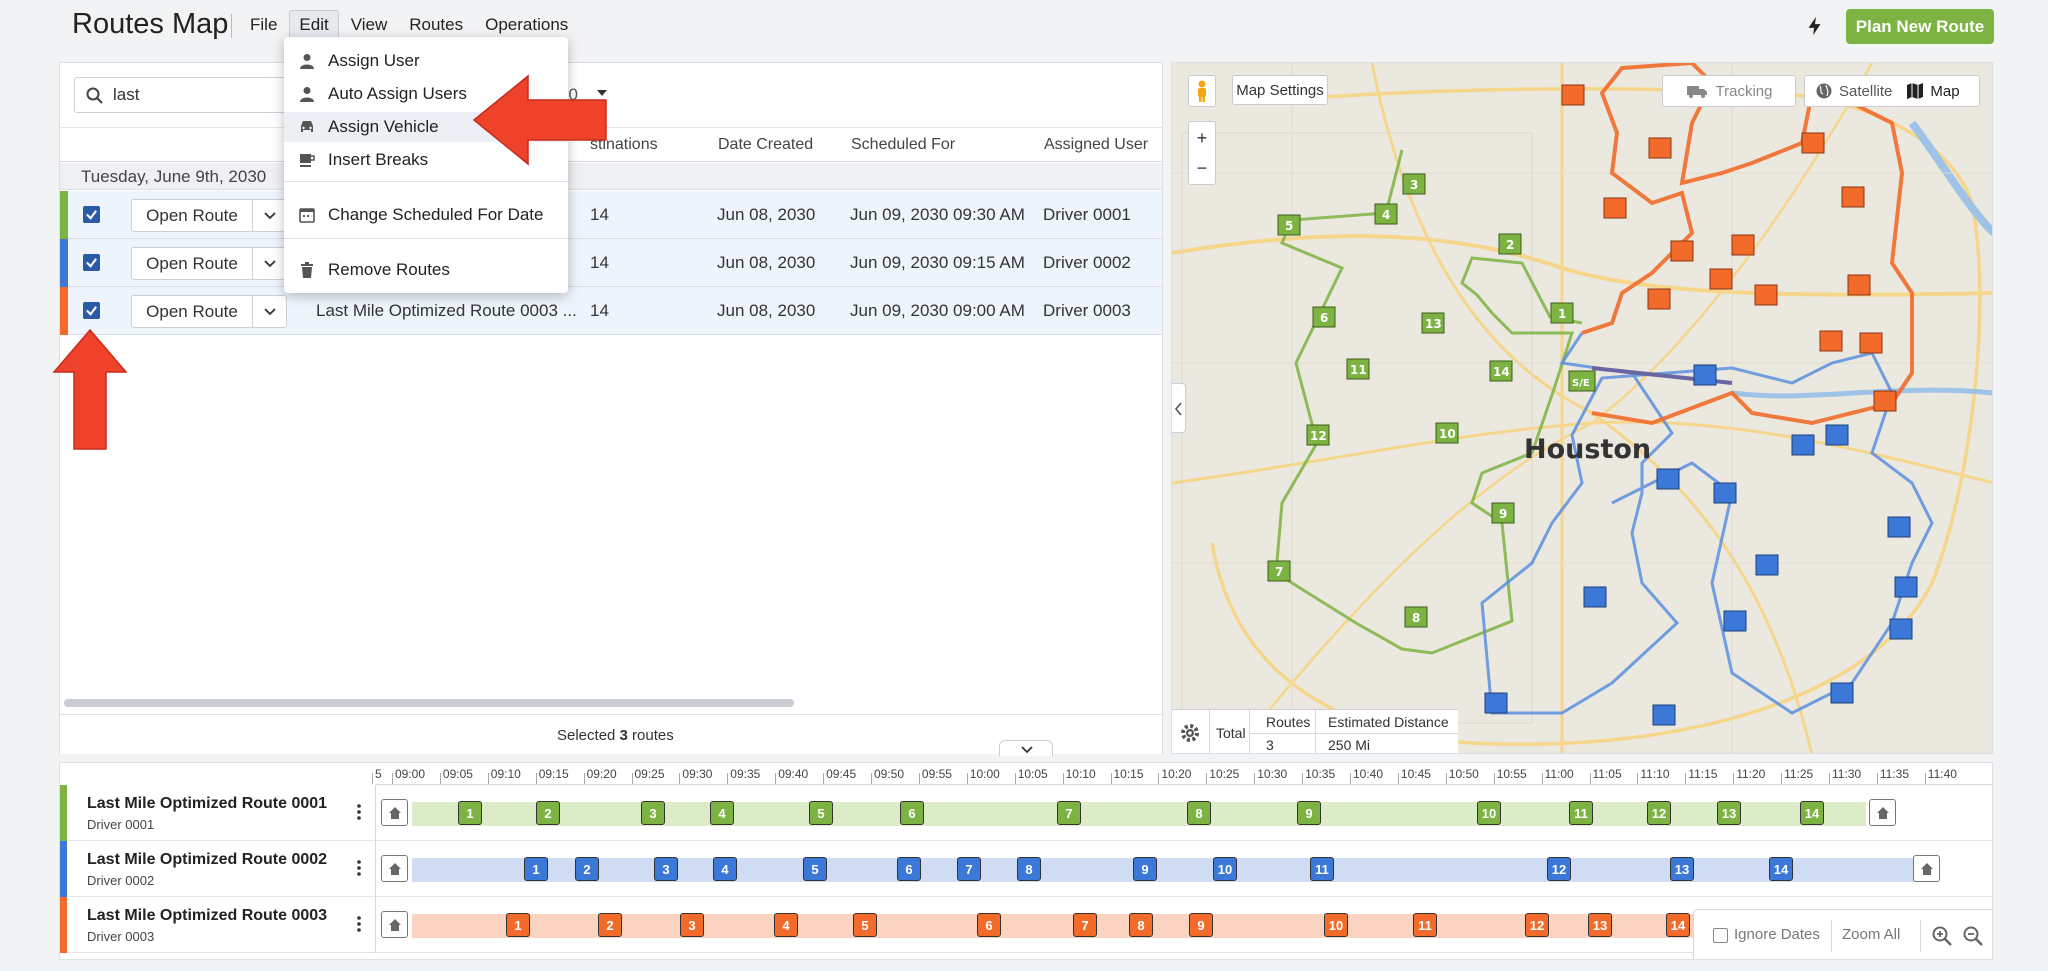 Image resolution: width=2048 pixels, height=971 pixels. Describe the element at coordinates (369, 24) in the screenshot. I see `menu-view: View` at that location.